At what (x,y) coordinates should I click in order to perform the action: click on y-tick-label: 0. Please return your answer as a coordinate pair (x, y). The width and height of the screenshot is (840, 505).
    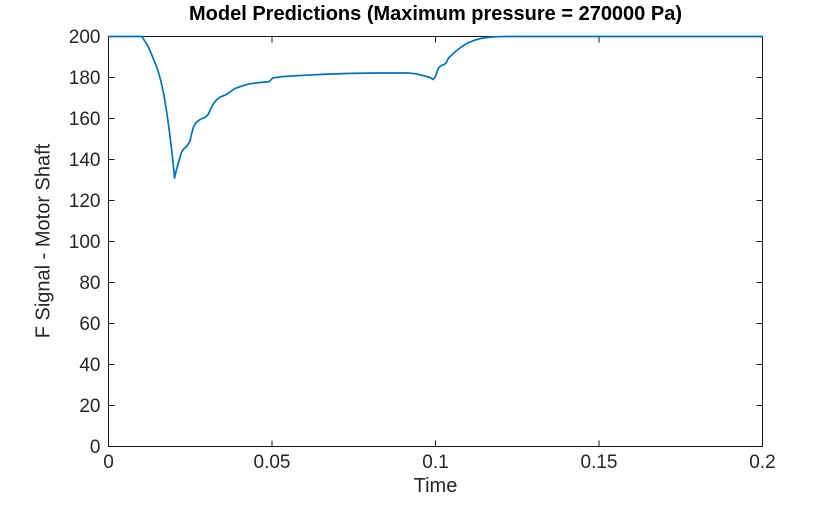
    Looking at the image, I should click on (95, 447).